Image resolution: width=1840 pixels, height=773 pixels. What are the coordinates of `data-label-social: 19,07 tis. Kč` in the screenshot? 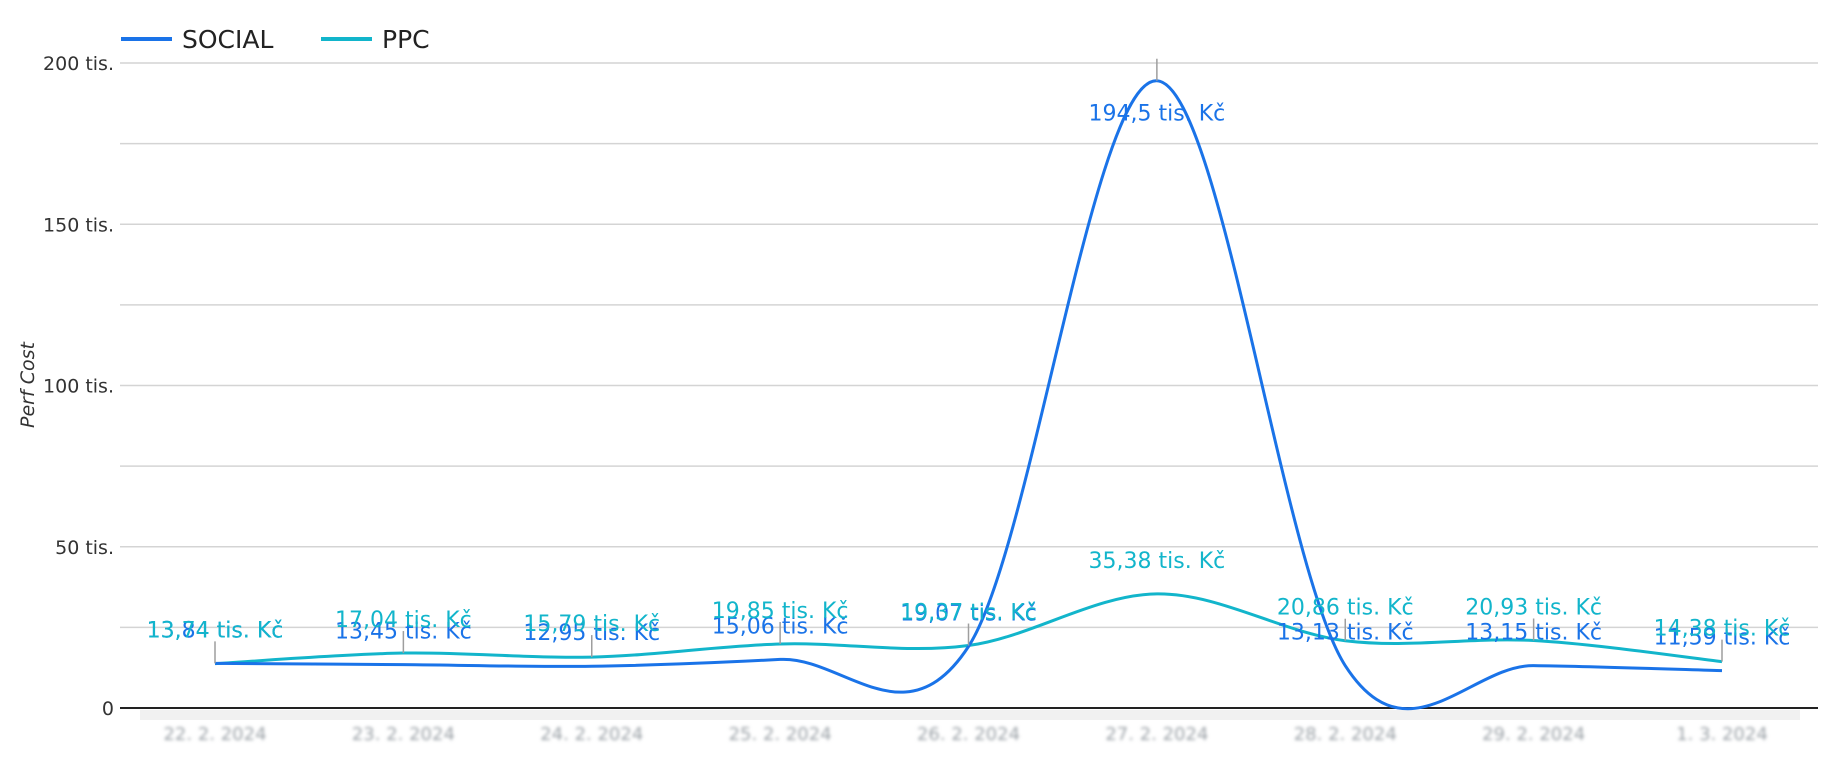 It's located at (968, 613).